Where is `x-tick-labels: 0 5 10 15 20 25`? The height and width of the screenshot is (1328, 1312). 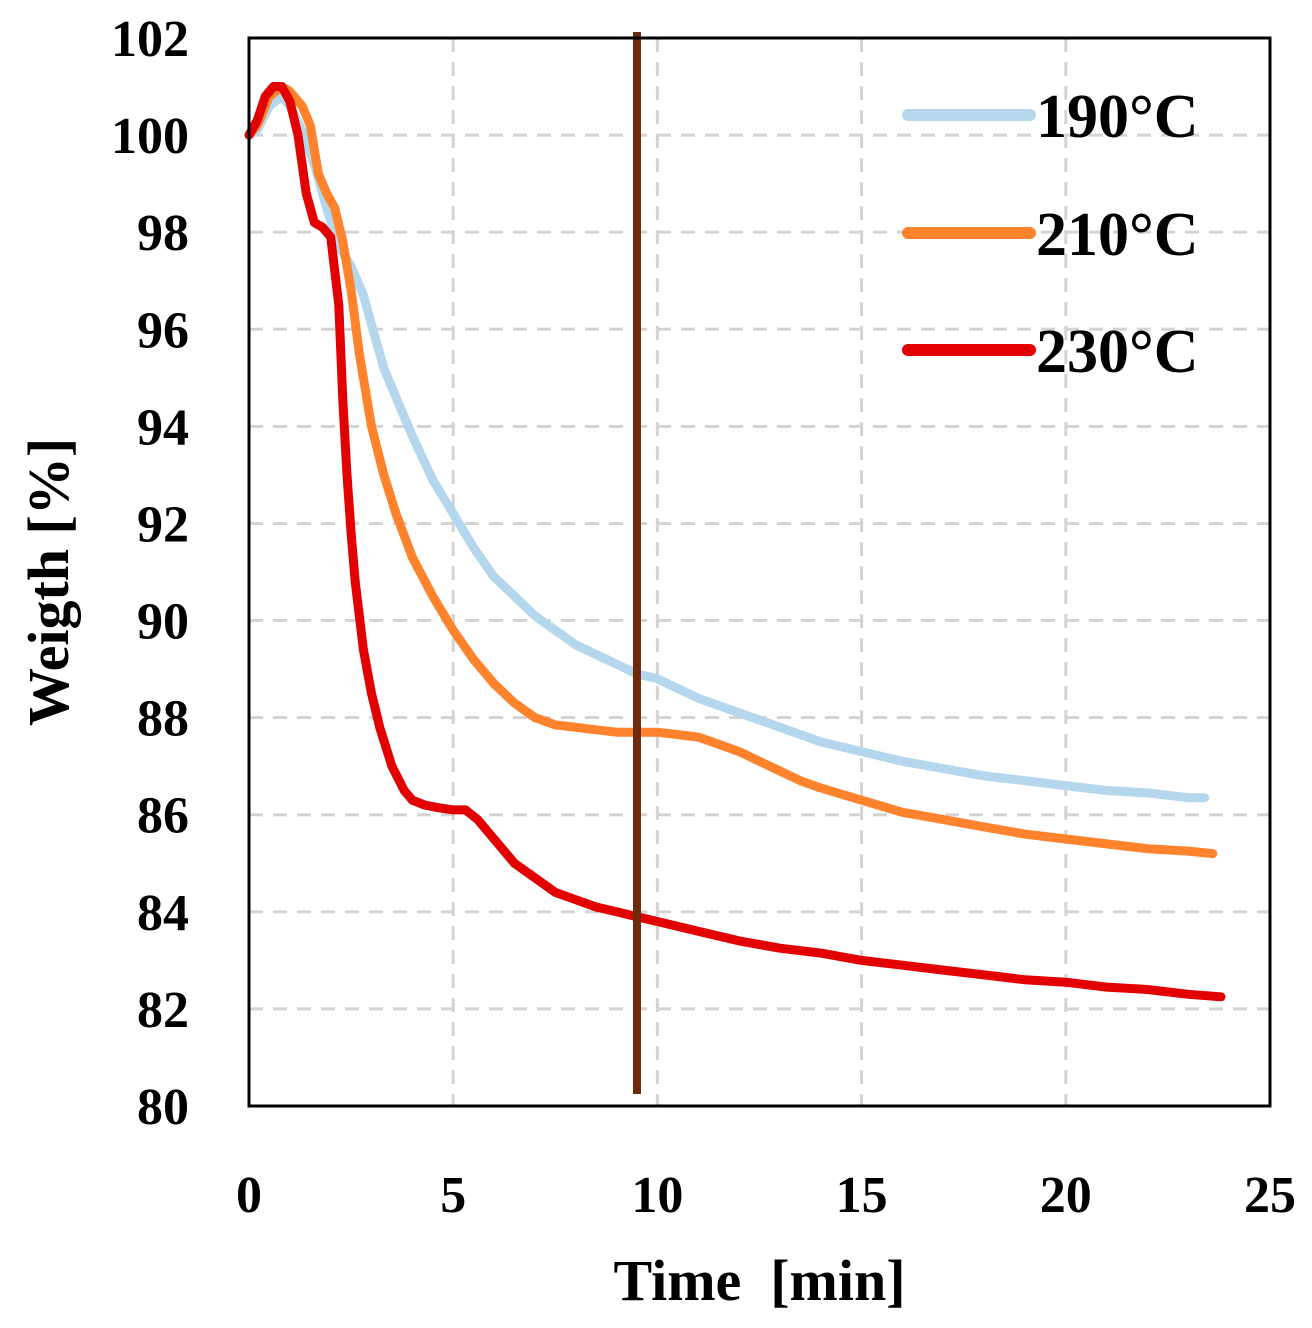
x-tick-labels: 0 5 10 15 20 25 is located at coordinates (766, 1195).